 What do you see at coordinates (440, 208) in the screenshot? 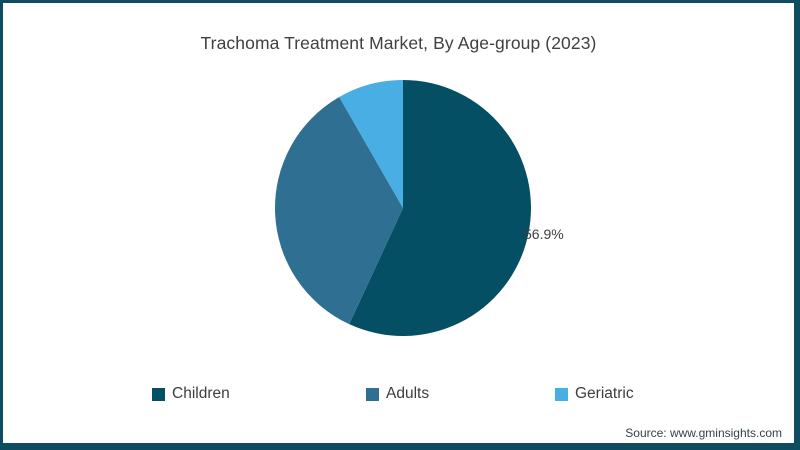
I see `pie-slice-children` at bounding box center [440, 208].